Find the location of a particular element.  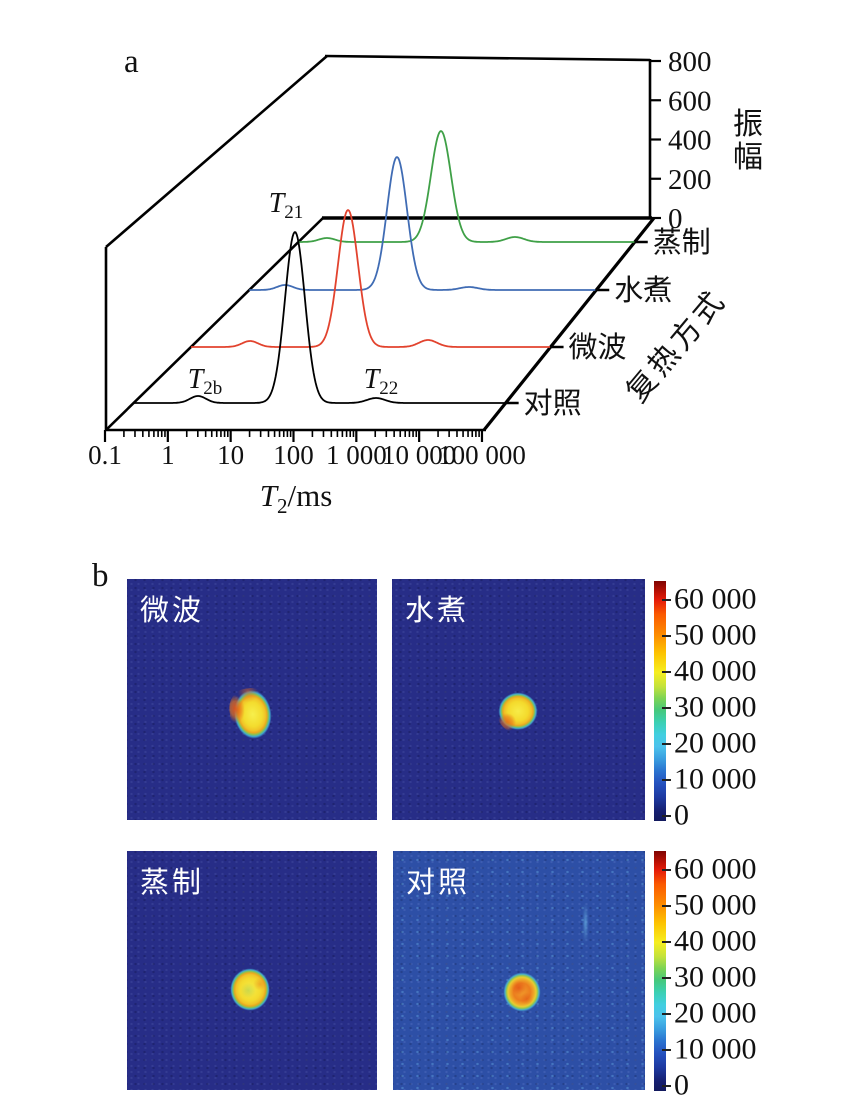

noise-artifact-streak is located at coordinates (585, 923).